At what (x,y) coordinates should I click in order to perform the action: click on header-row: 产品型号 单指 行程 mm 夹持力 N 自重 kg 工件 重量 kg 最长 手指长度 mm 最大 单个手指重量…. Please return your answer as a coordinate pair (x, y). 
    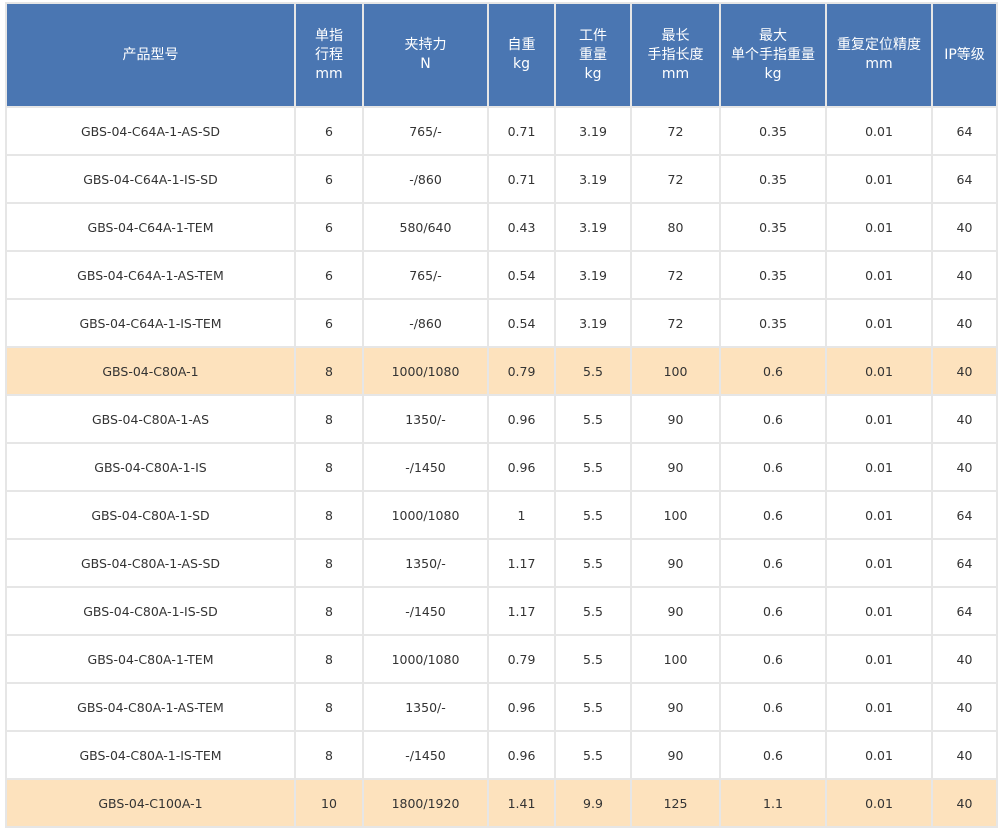
    Looking at the image, I should click on (501, 55).